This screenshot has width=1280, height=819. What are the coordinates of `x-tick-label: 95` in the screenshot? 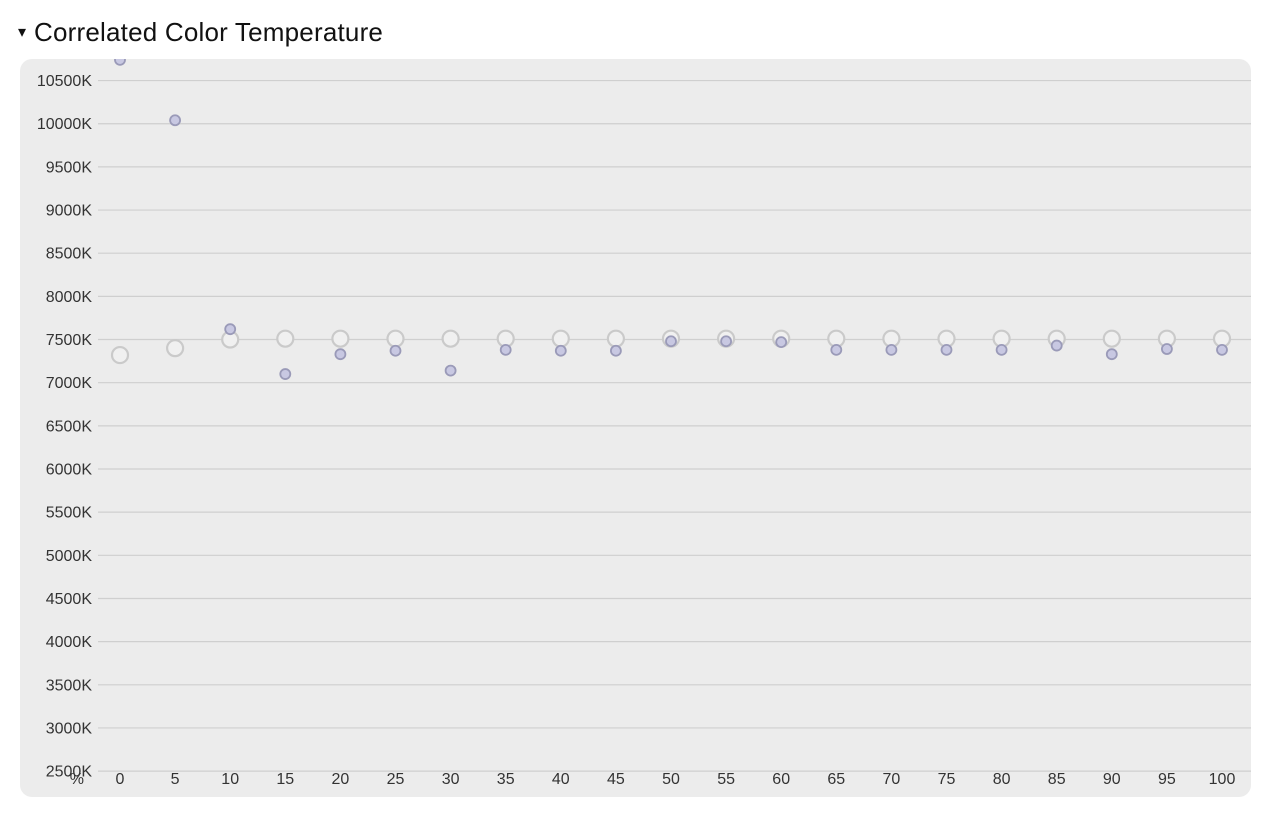 It's located at (1167, 779).